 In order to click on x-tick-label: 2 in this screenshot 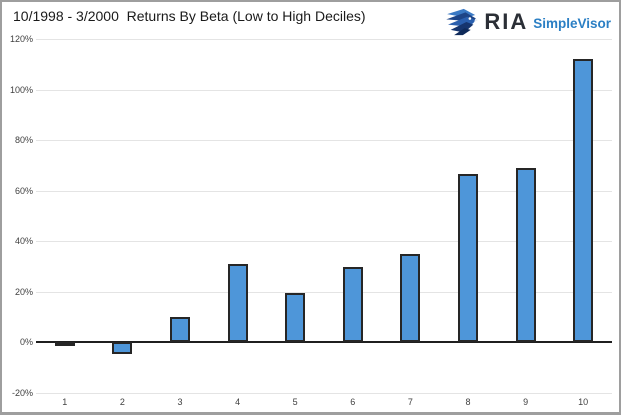, I will do `click(122, 402)`.